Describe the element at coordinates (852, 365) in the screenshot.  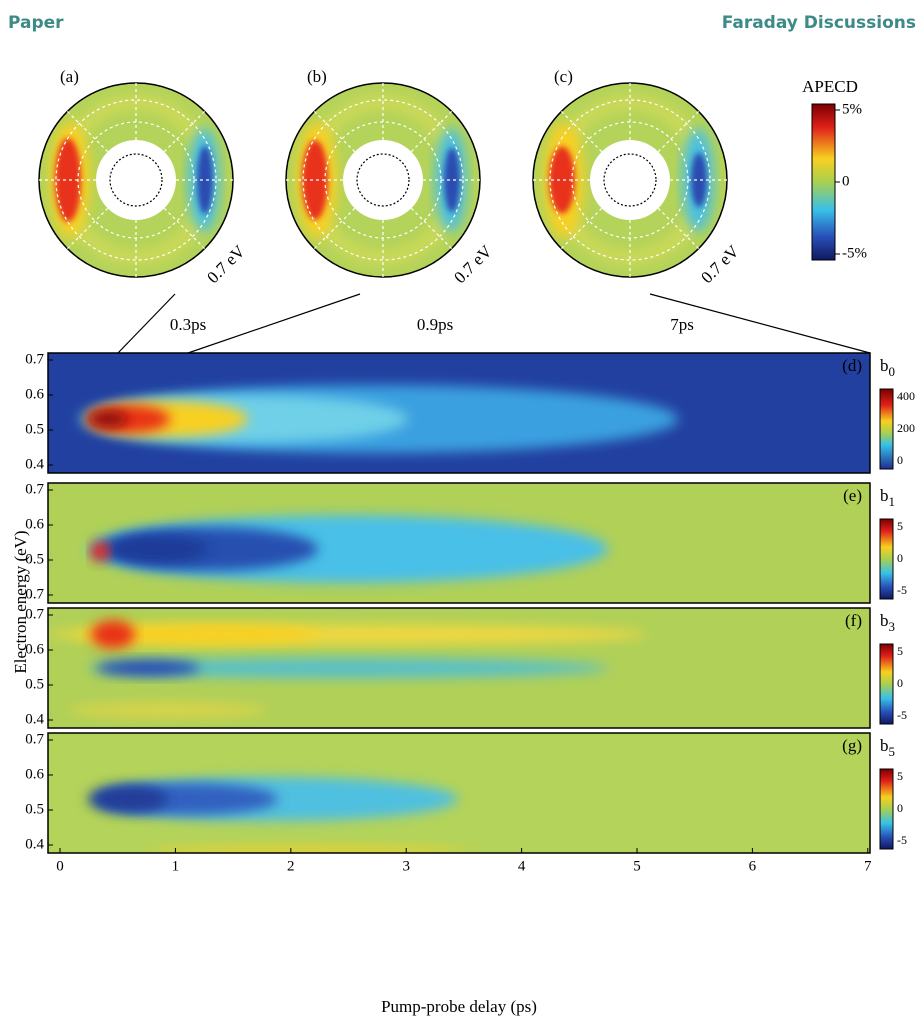
I see `panel-label: (d)` at that location.